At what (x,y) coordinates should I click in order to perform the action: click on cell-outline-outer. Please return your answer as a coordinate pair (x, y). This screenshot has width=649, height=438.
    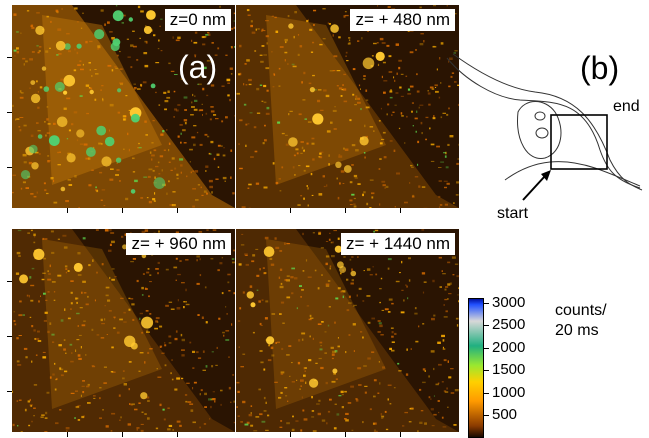
    Looking at the image, I should click on (543, 123).